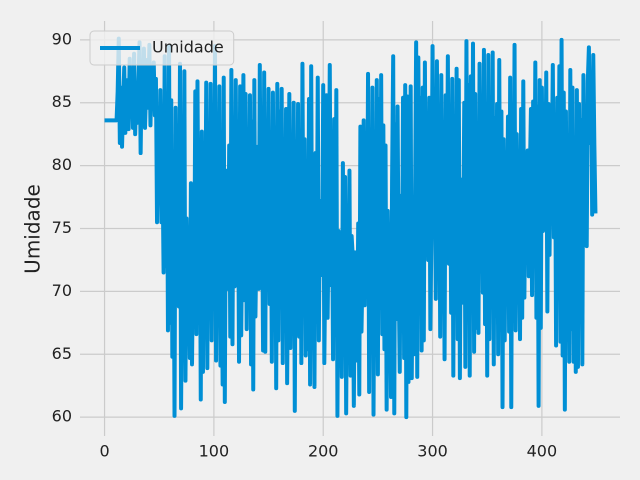 The width and height of the screenshot is (640, 480). I want to click on x-tick-label: 300, so click(432, 451).